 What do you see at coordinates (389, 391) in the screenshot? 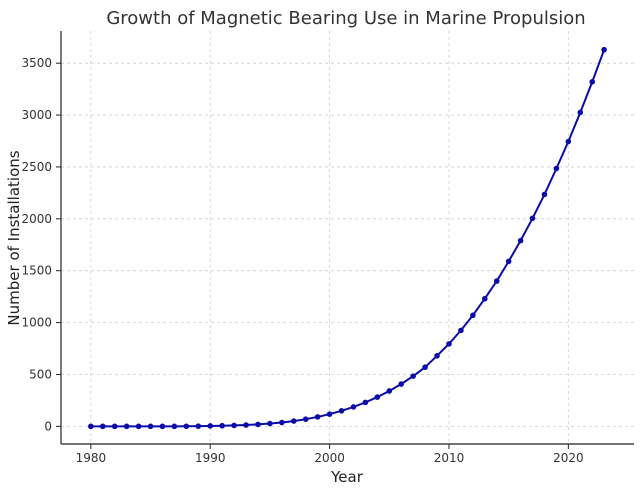
I see `data-point-2005` at bounding box center [389, 391].